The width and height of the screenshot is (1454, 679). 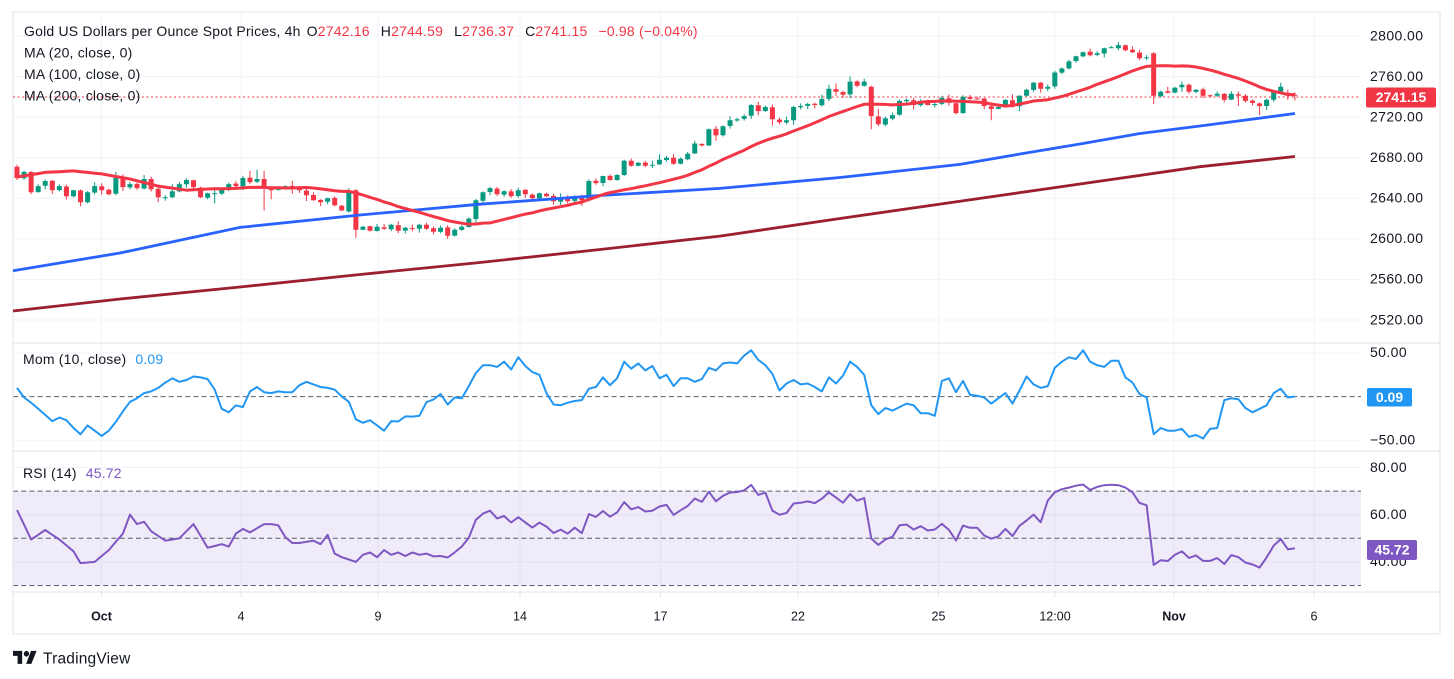 What do you see at coordinates (82, 96) in the screenshot?
I see `svg-text: MA (200, close, 0)` at bounding box center [82, 96].